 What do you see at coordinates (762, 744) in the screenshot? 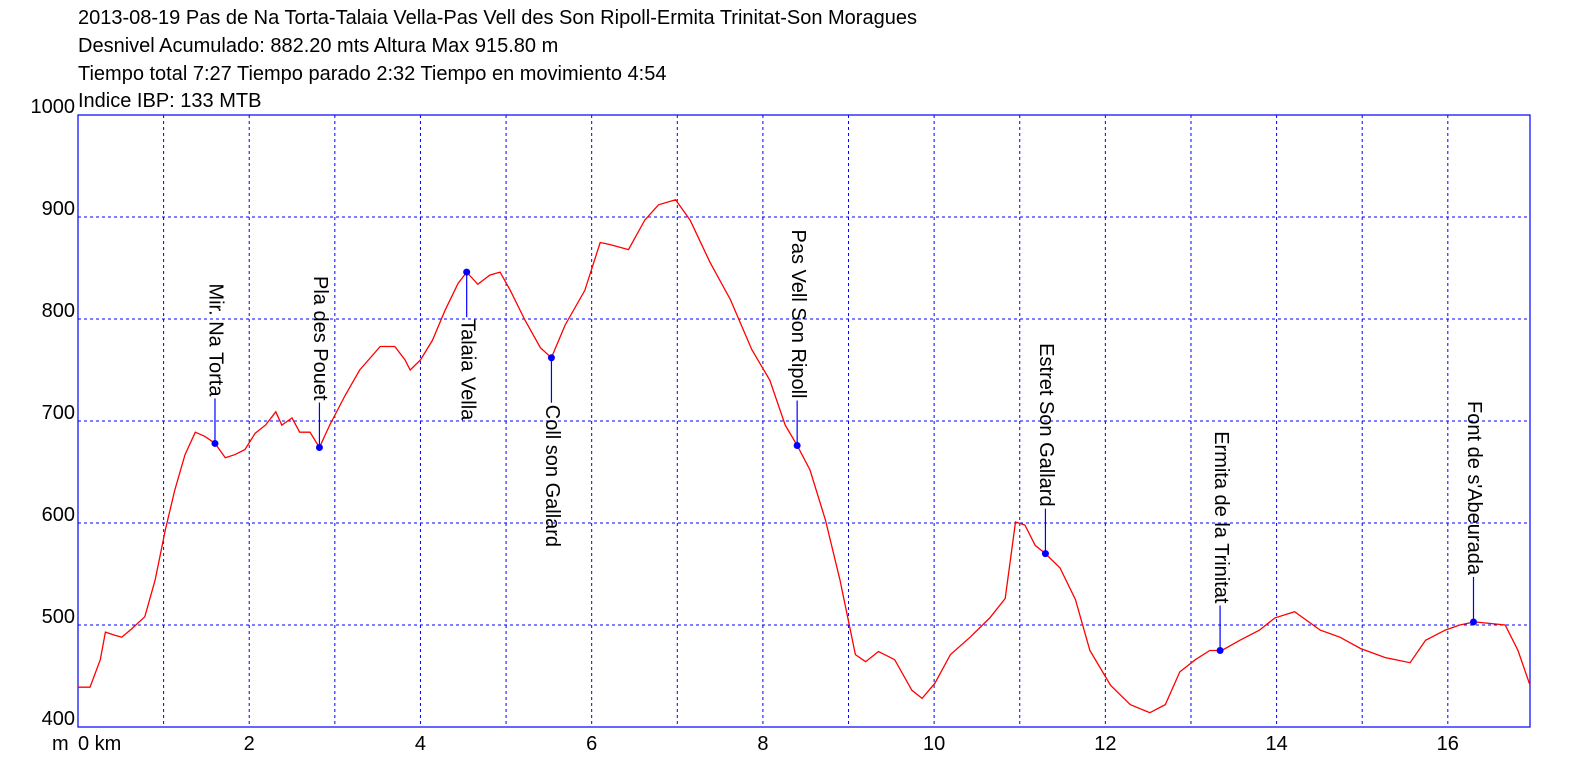
I see `x-tick-label: 8` at bounding box center [762, 744].